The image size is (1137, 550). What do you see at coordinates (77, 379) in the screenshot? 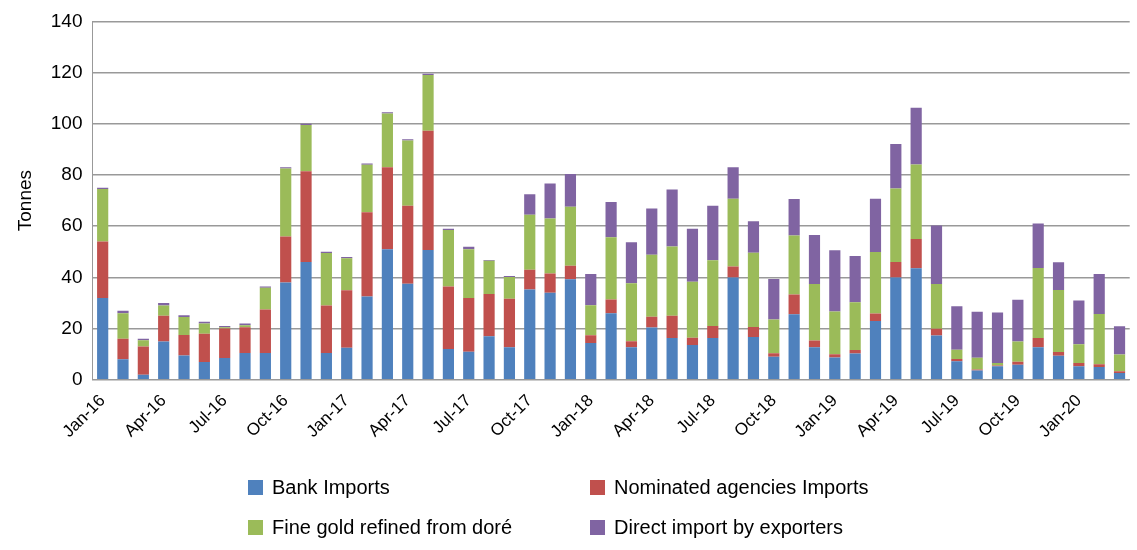
I see `y-tick-label: 0` at bounding box center [77, 379].